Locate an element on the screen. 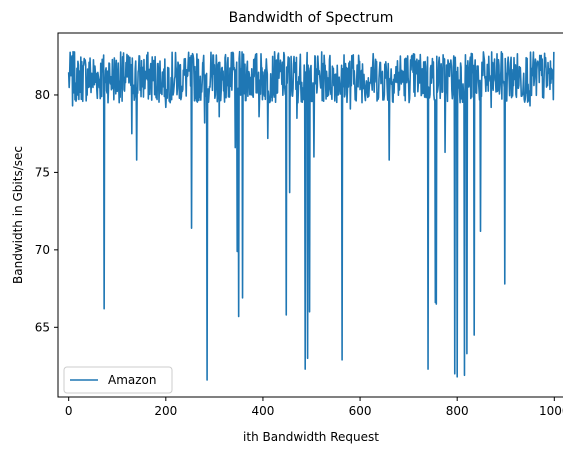 The height and width of the screenshot is (453, 563). y-axis-label: Bandwidth in Gbits/sec is located at coordinates (18, 215).